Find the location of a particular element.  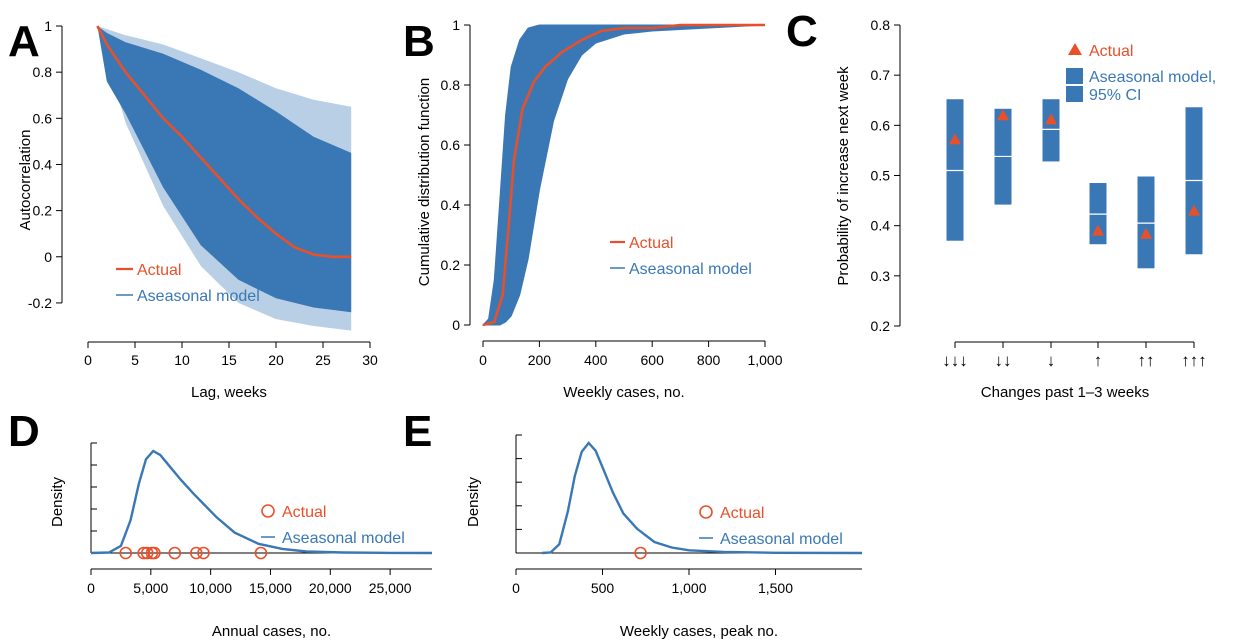

panel-d-x-tick-label: 5,000 is located at coordinates (150, 588).